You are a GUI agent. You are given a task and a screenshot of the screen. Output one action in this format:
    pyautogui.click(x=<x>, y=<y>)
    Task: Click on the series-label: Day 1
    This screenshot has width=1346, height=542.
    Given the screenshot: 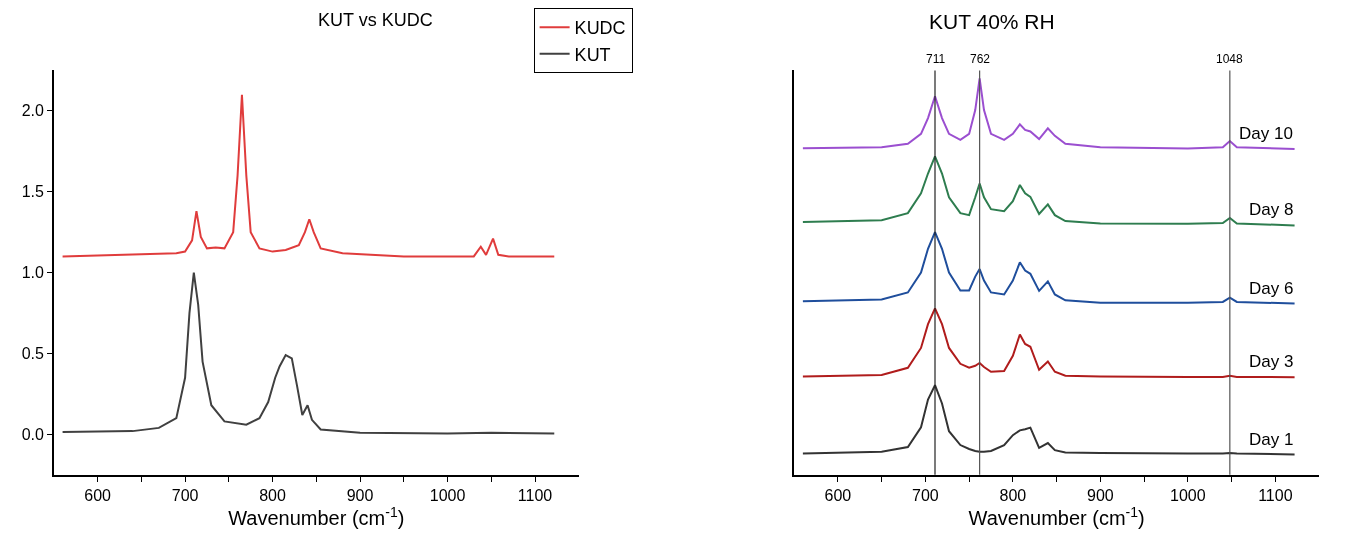 What is the action you would take?
    pyautogui.click(x=1271, y=439)
    